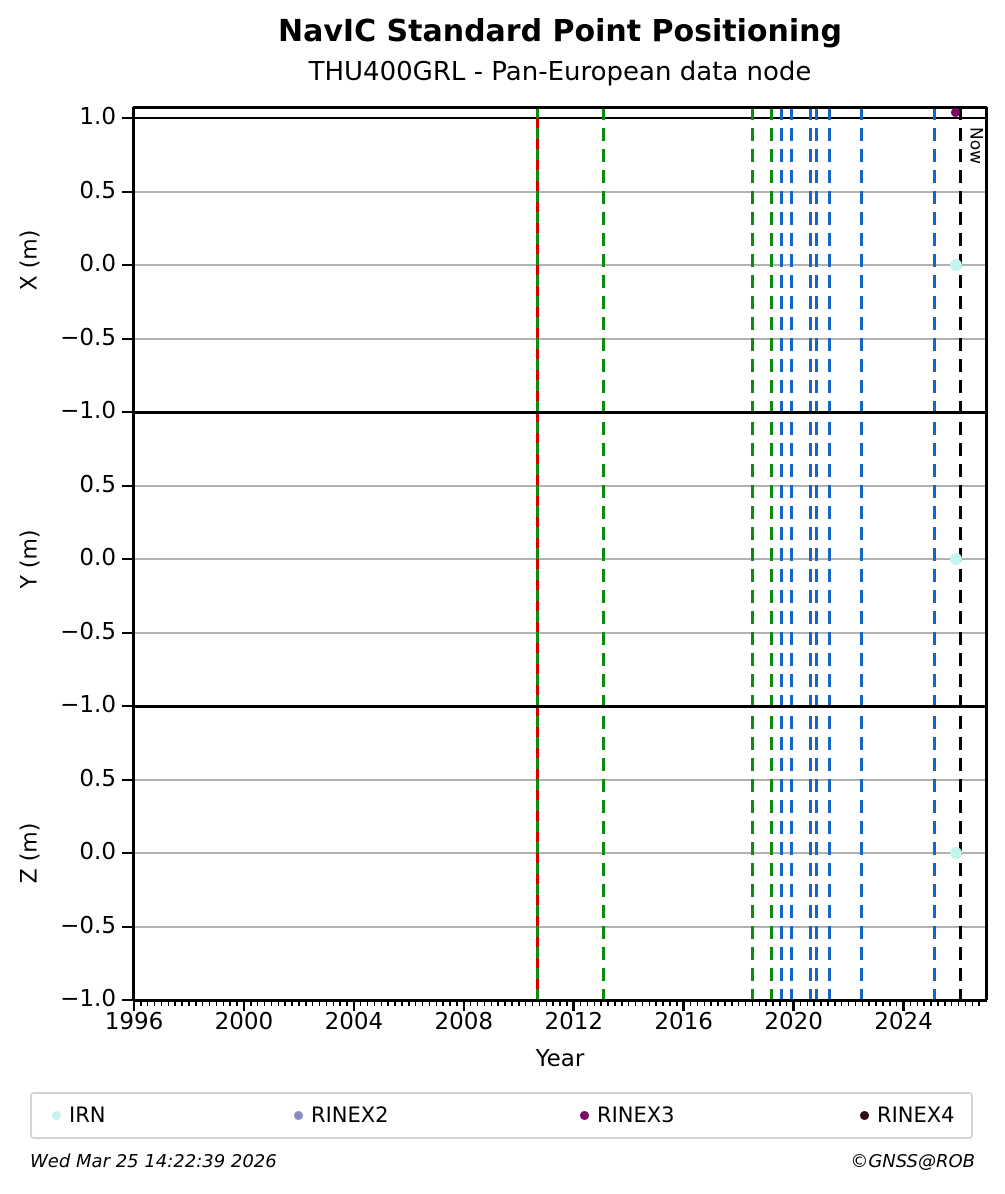 This screenshot has width=1005, height=1194. I want to click on left-spine, so click(133, 553).